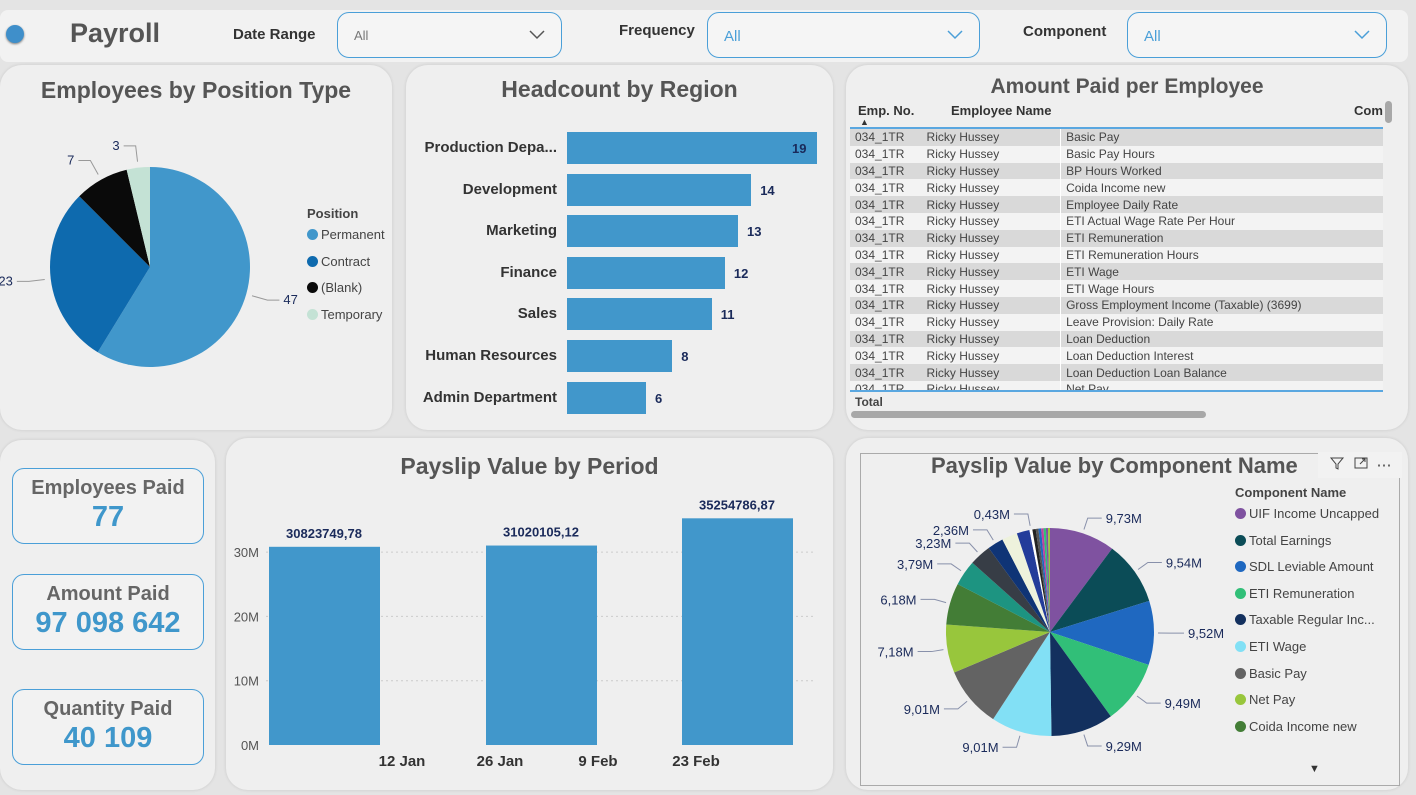  I want to click on legend-item: Contract, so click(338, 261).